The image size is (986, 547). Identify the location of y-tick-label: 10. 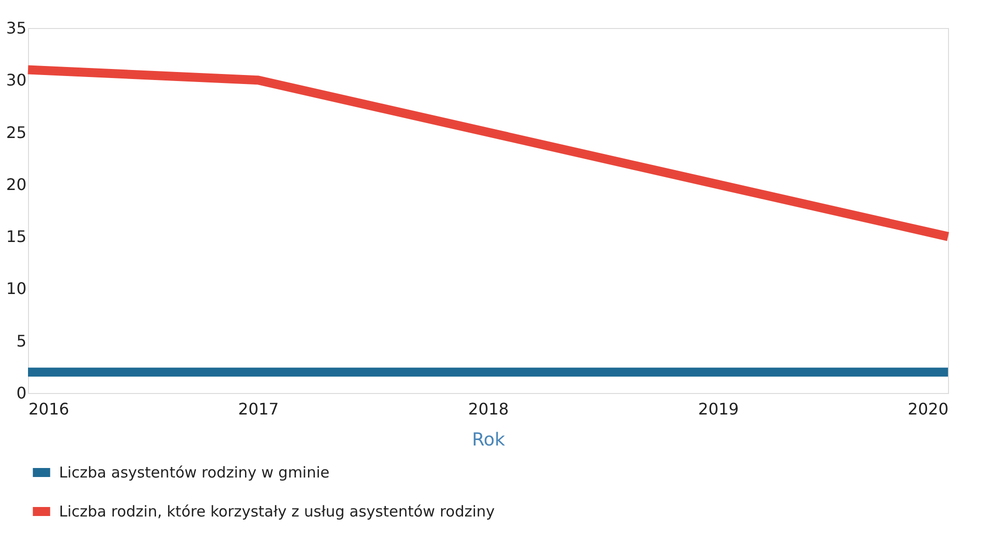
(16, 288).